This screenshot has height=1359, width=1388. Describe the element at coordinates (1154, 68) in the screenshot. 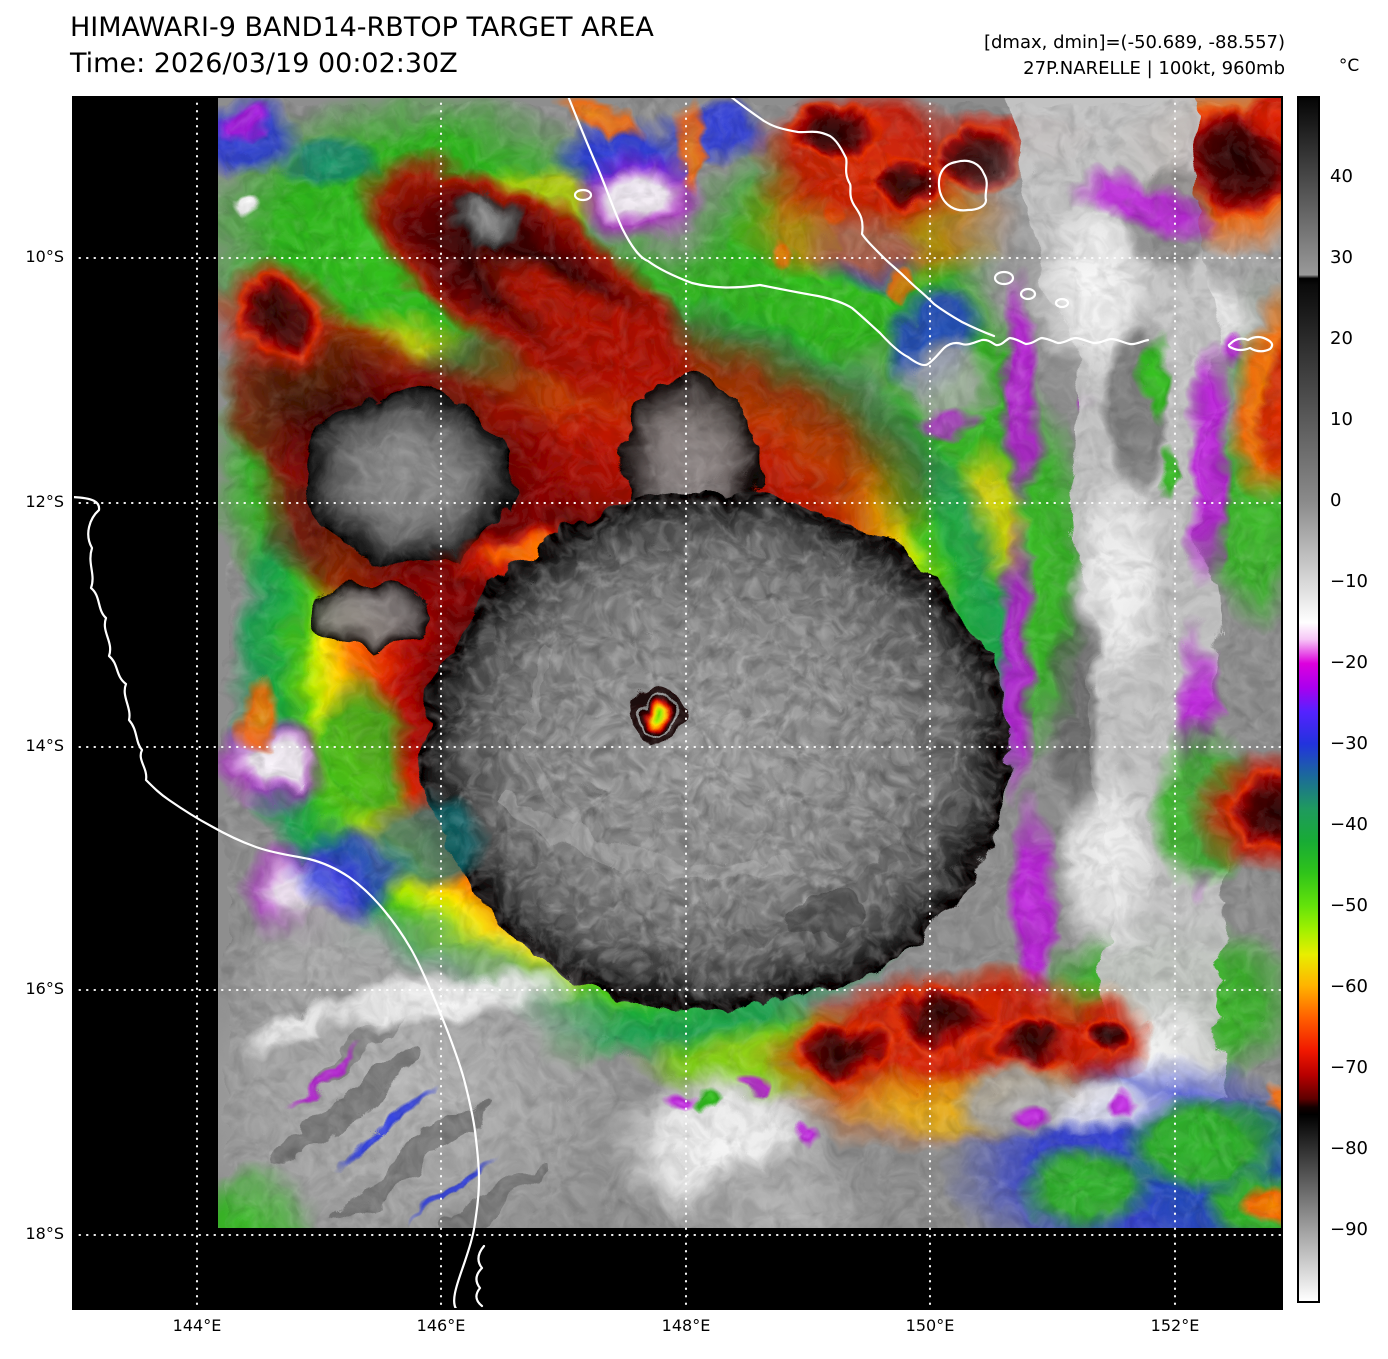

I see `storm-info-label: 27P.NARELLE | 100kt, 960mb` at that location.